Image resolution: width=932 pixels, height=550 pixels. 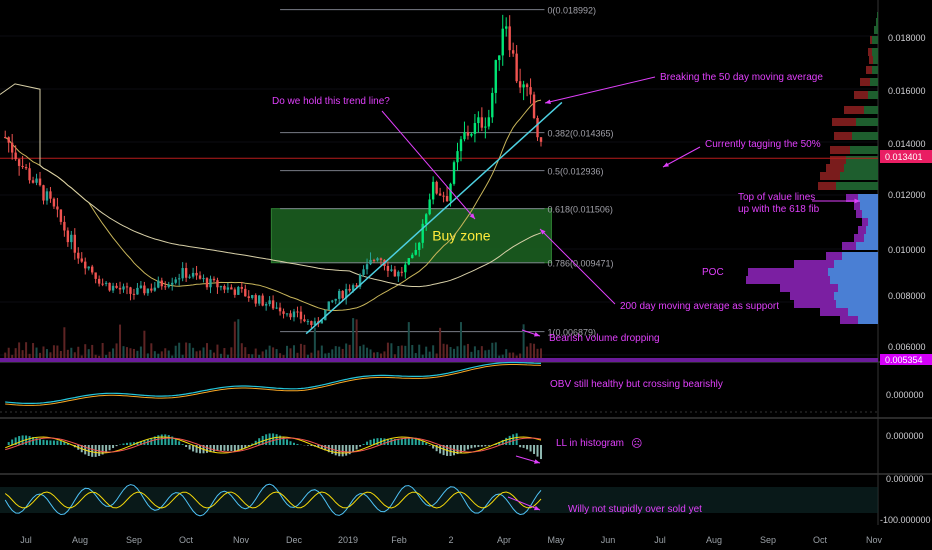 What do you see at coordinates (905, 395) in the screenshot?
I see `obv-tick-label: 0.000000` at bounding box center [905, 395].